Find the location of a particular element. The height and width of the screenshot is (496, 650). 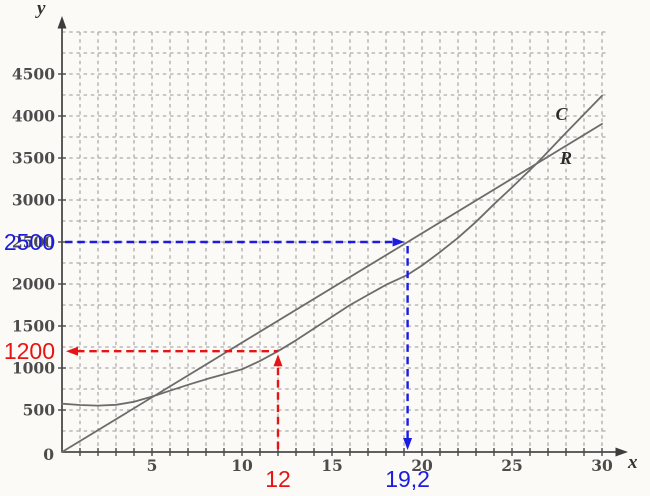

y-axis-letter: y is located at coordinates (41, 9).